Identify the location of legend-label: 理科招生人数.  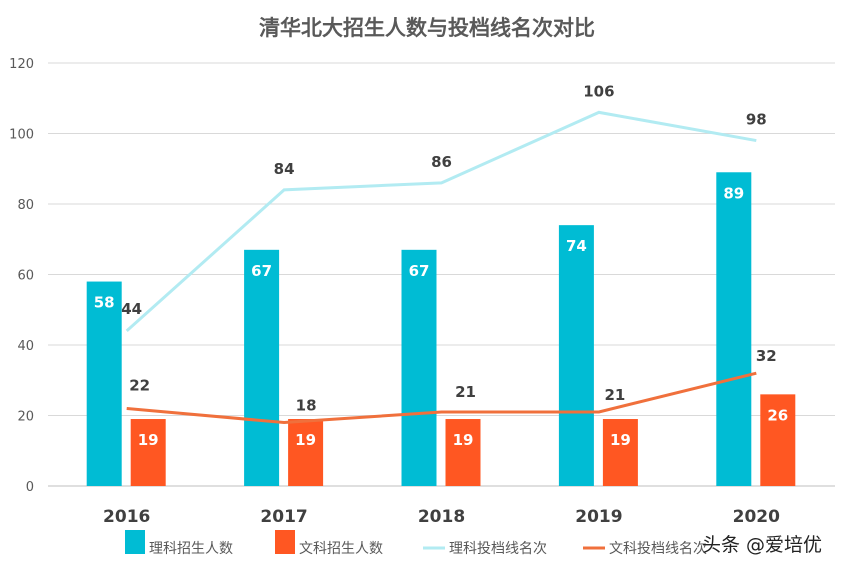
(191, 549).